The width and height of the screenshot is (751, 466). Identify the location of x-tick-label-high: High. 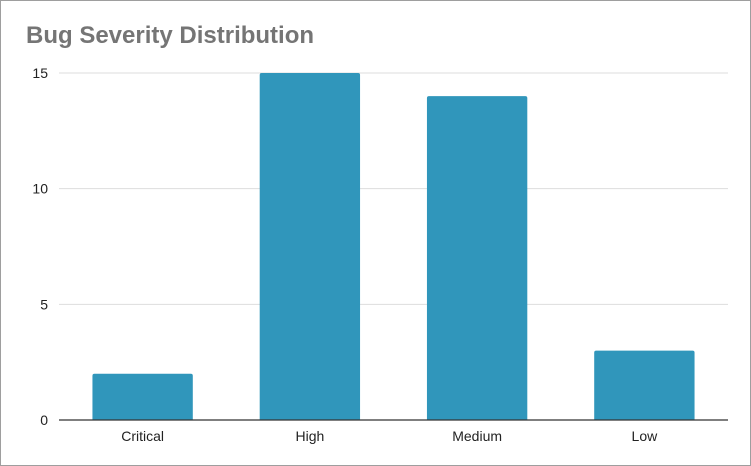
(309, 436).